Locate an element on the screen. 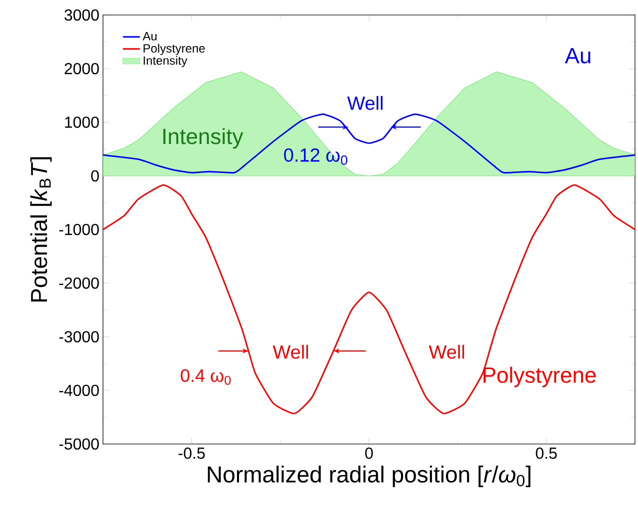  legend-label: Au is located at coordinates (149, 36).